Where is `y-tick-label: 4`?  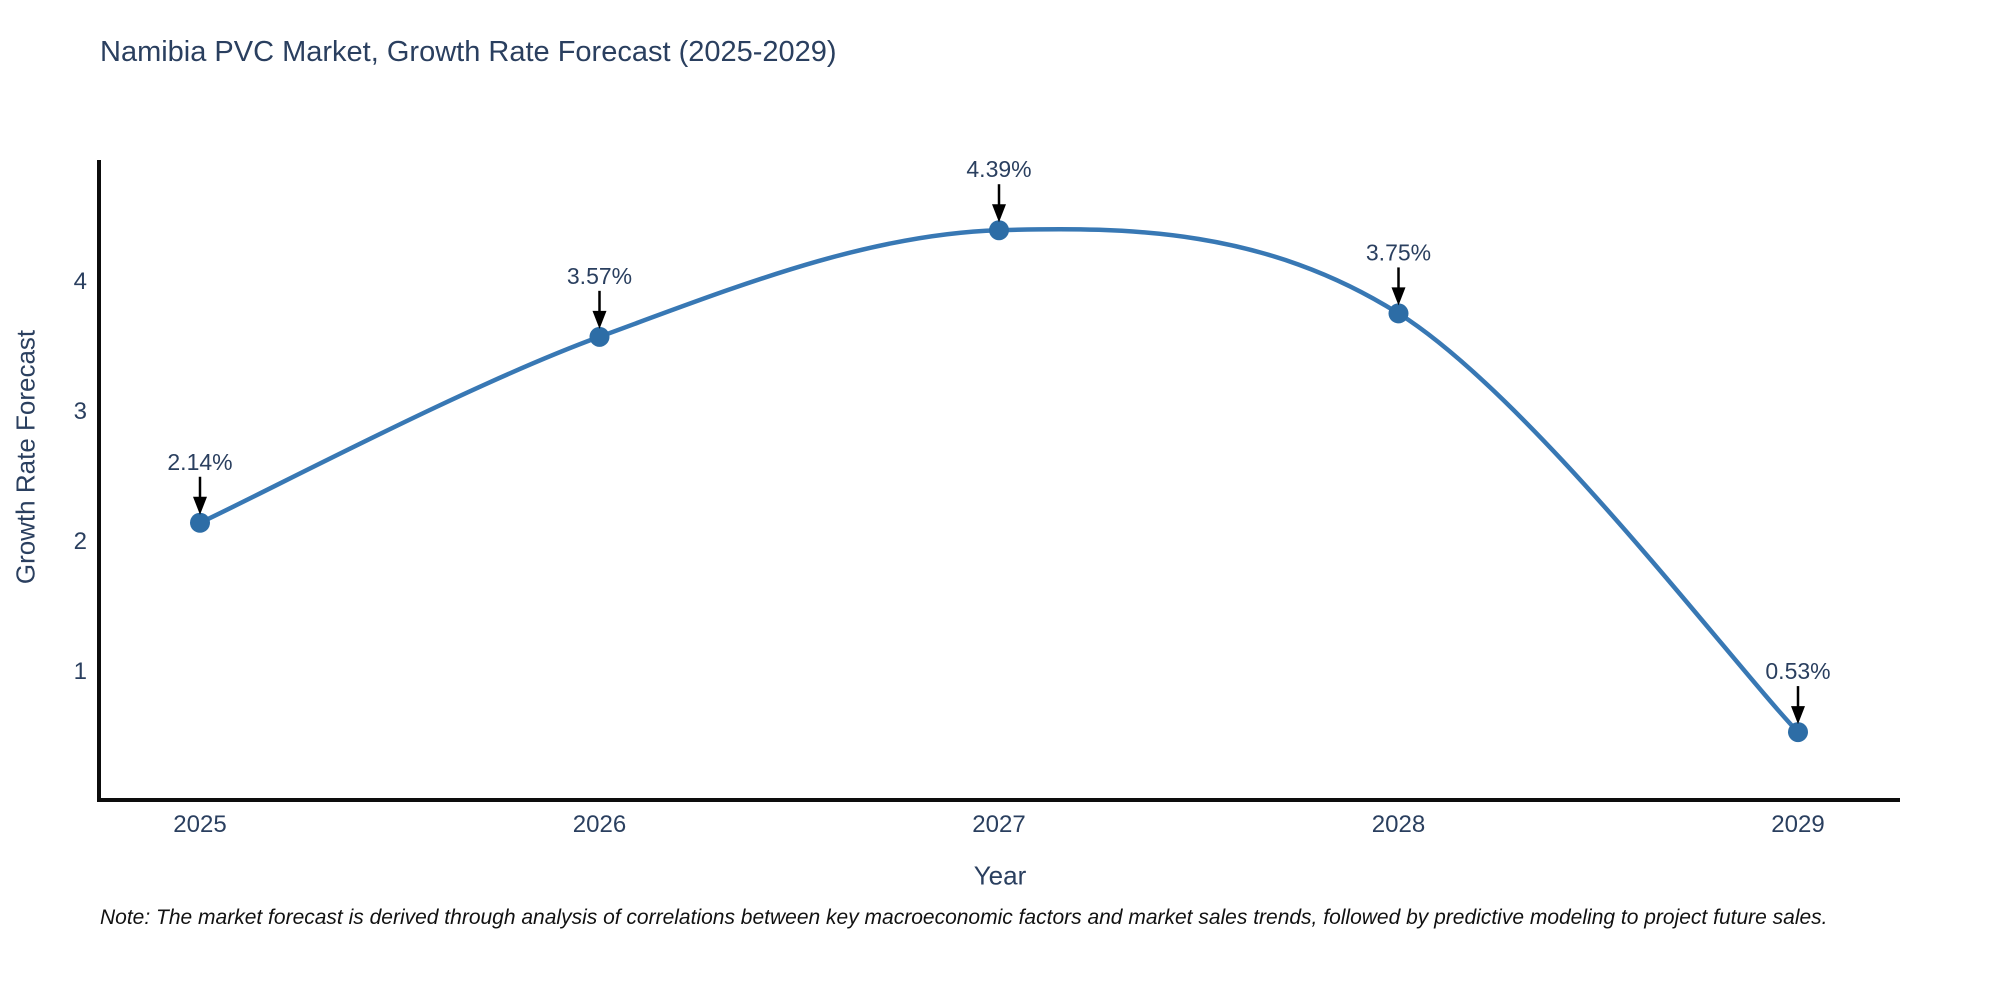 y-tick-label: 4 is located at coordinates (80, 281).